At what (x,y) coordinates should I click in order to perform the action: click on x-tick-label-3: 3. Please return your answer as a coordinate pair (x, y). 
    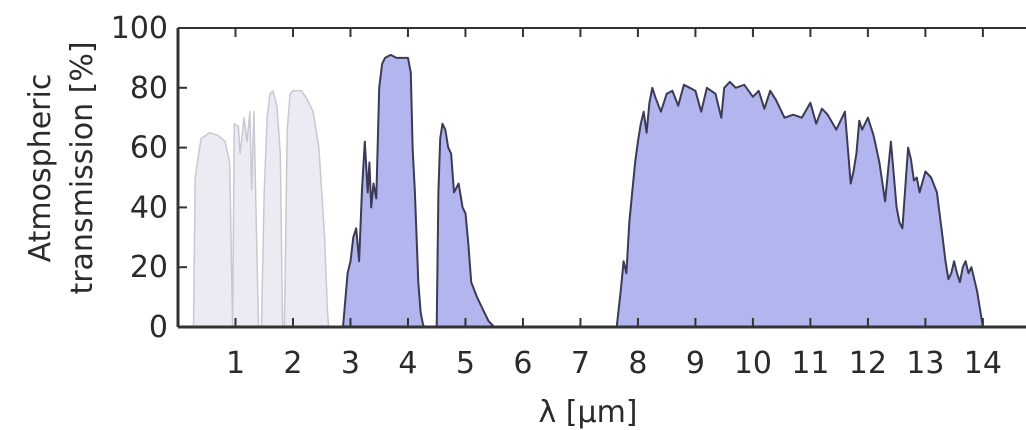
    Looking at the image, I should click on (350, 363).